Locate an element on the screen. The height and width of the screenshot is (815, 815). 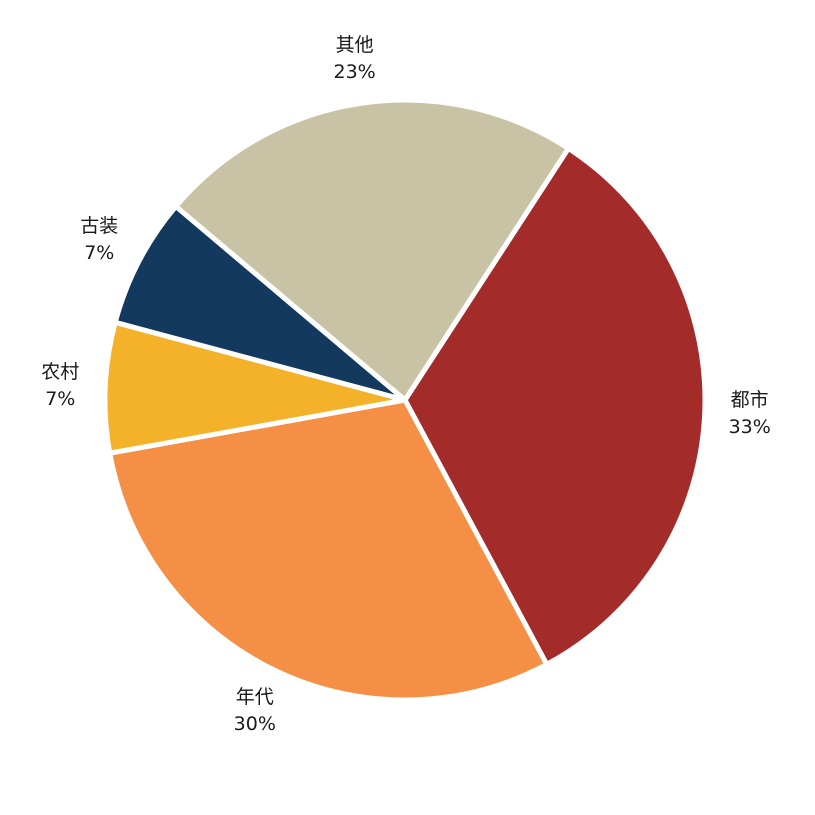
slice-label-1: 年代 30% is located at coordinates (255, 711).